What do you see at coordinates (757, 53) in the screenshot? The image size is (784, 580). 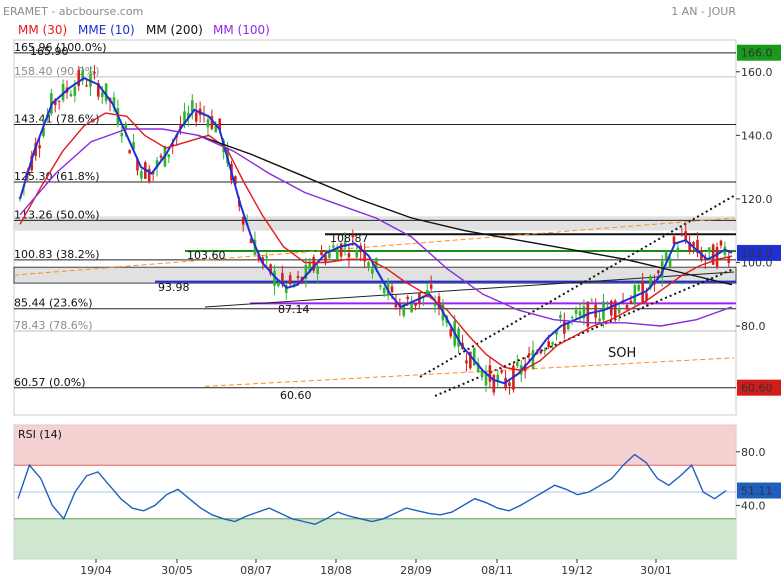 I see `resistance-price-tag: 166.0` at bounding box center [757, 53].